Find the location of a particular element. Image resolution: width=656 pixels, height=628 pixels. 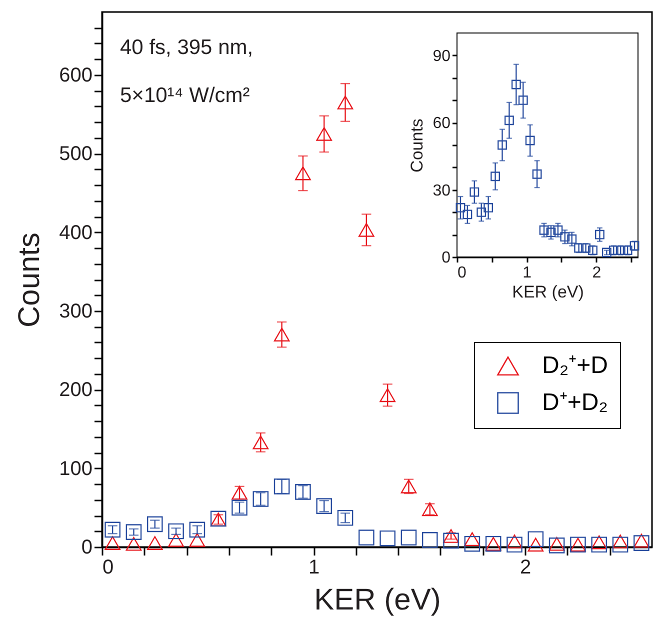

y-tick-label: 100 is located at coordinates (75, 469).